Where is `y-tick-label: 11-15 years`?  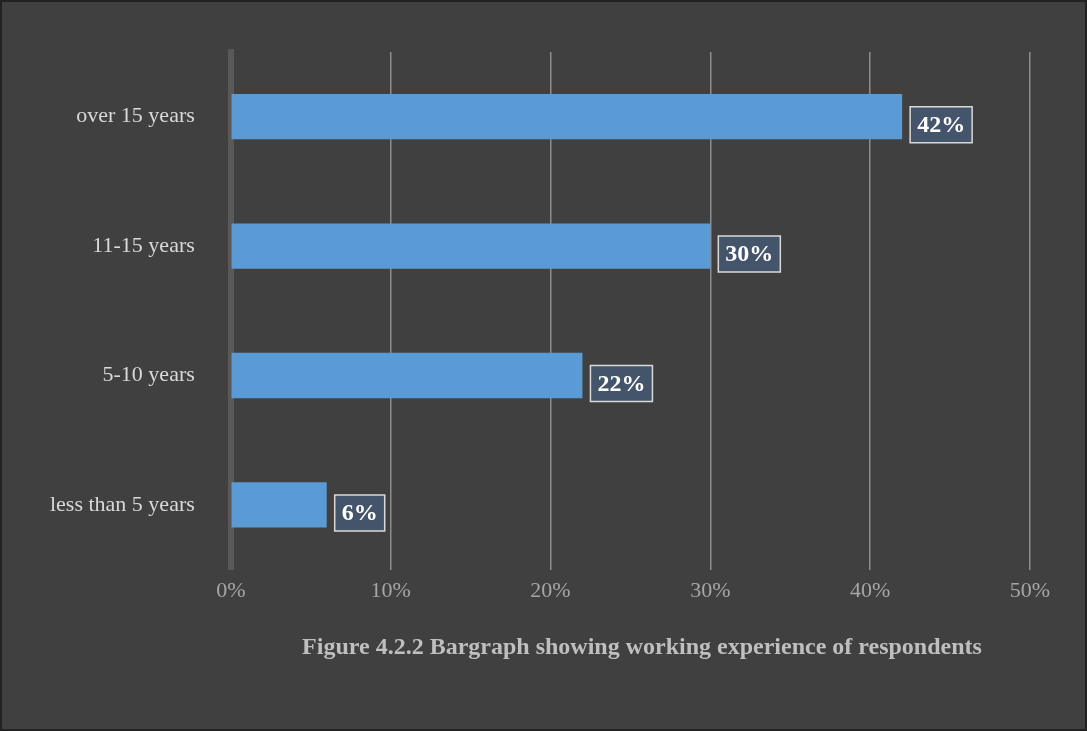 y-tick-label: 11-15 years is located at coordinates (143, 244).